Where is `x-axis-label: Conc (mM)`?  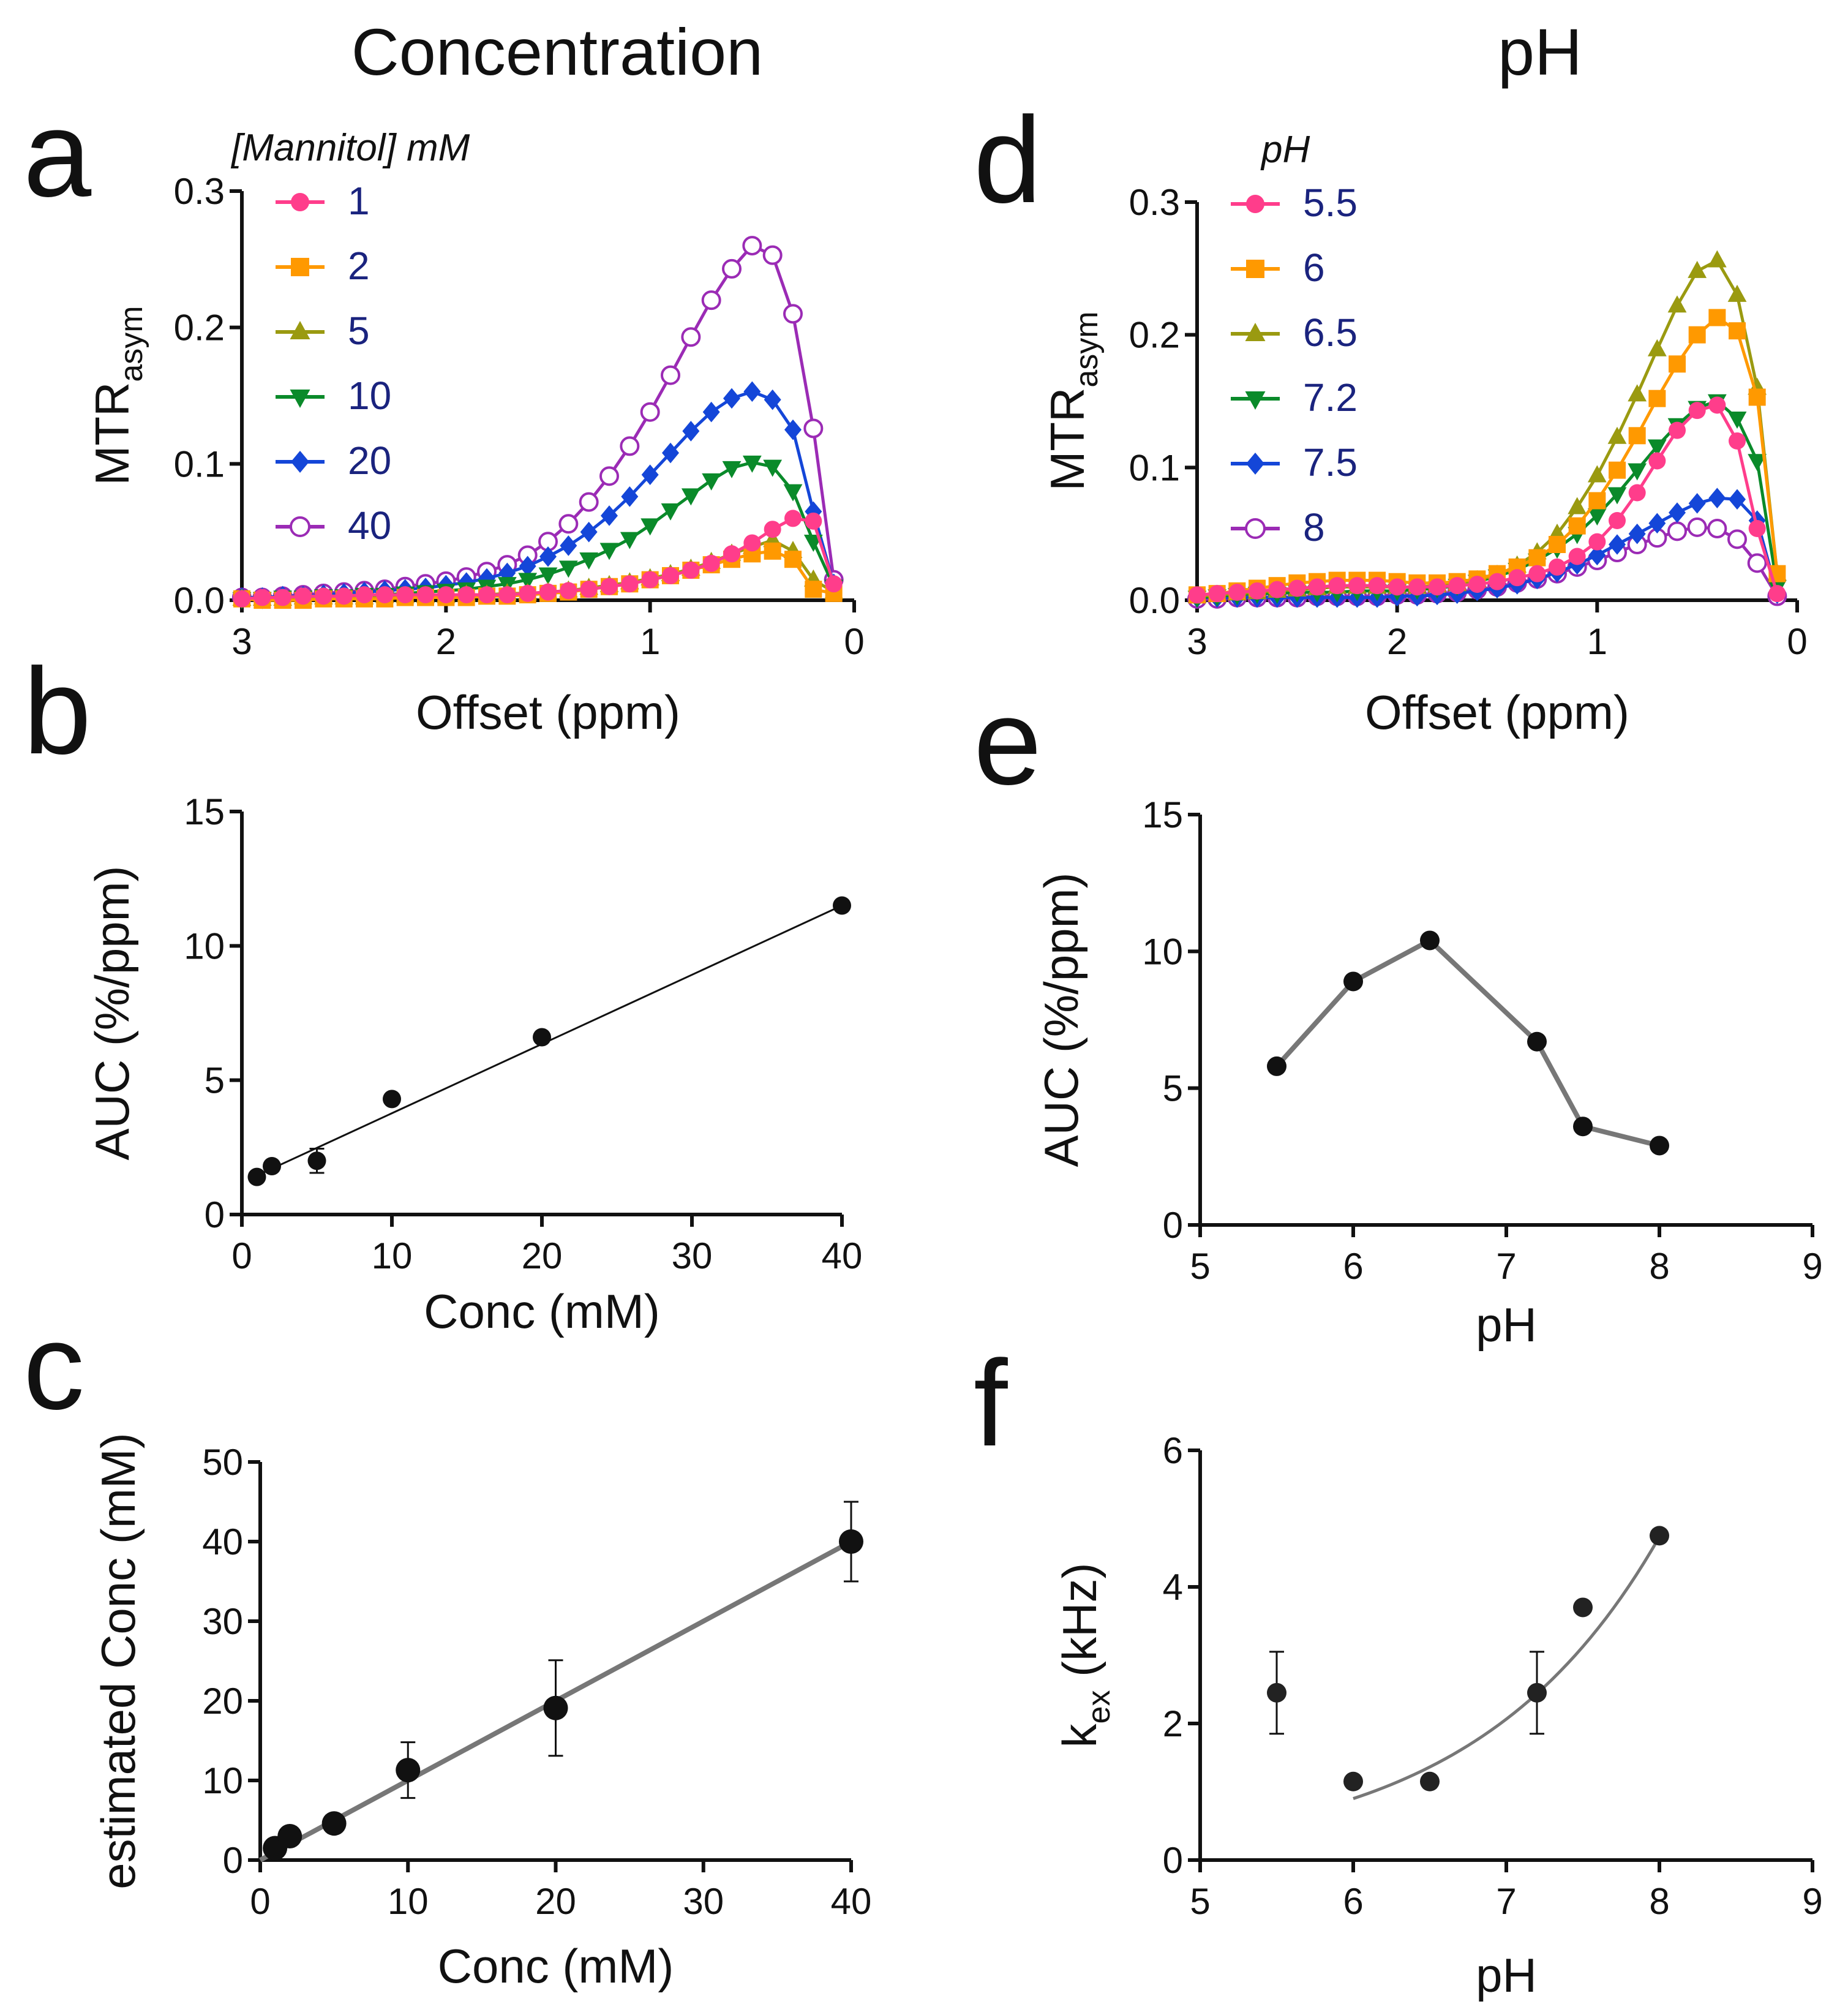
x-axis-label: Conc (mM) is located at coordinates (542, 1311).